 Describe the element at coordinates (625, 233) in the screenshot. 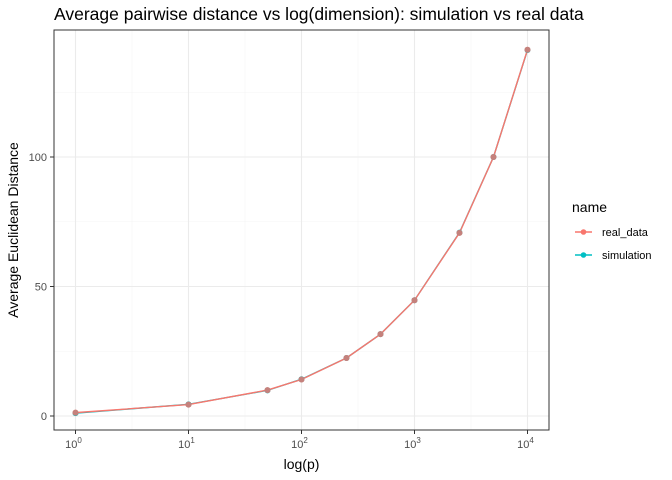

I see `legend-label-real_data: real_data` at that location.